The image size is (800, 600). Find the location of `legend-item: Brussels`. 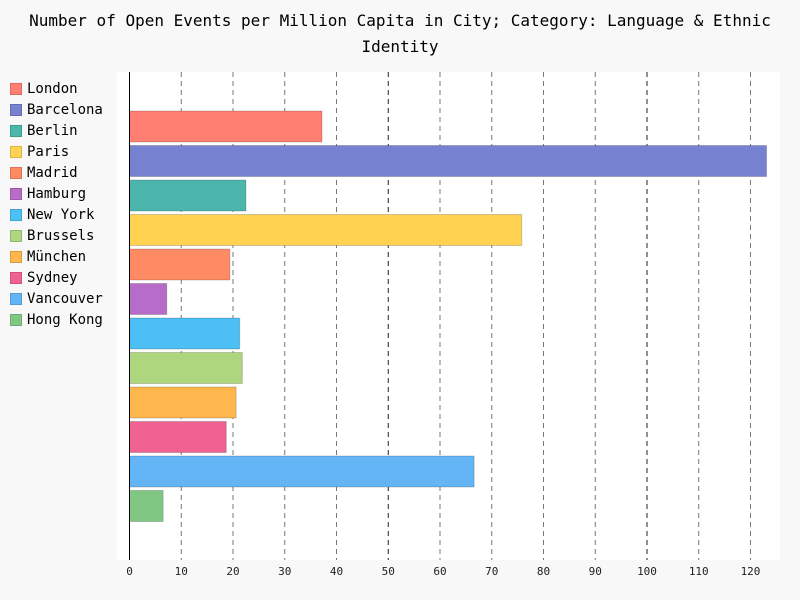

legend-item: Brussels is located at coordinates (56, 235).